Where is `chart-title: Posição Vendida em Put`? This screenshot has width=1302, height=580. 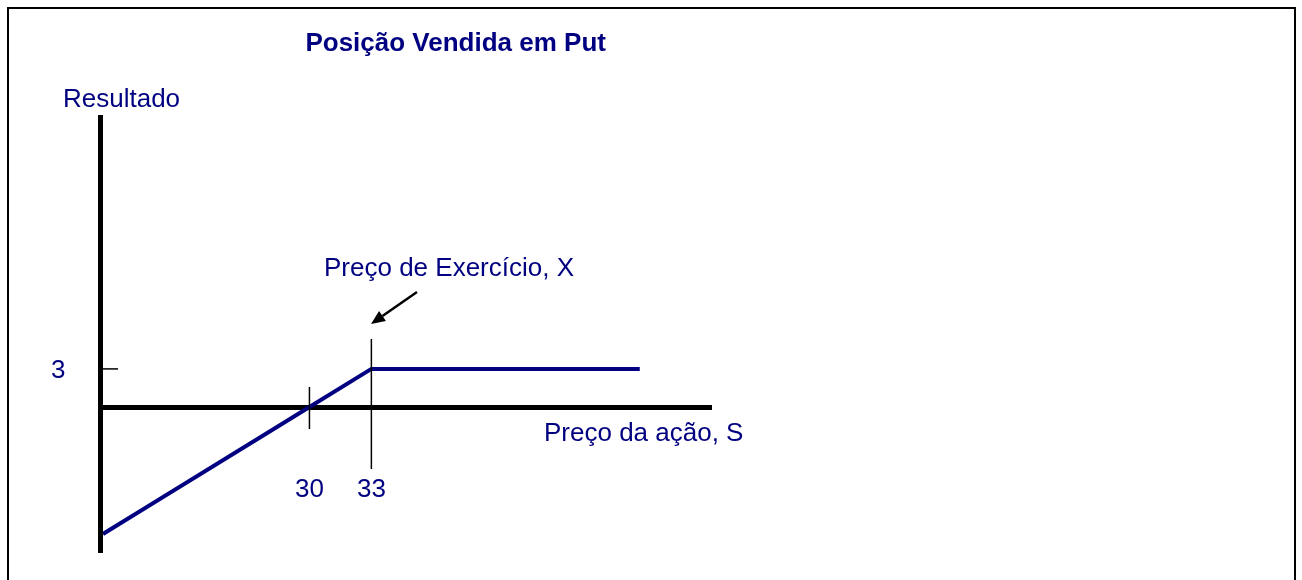
chart-title: Posição Vendida em Put is located at coordinates (456, 41).